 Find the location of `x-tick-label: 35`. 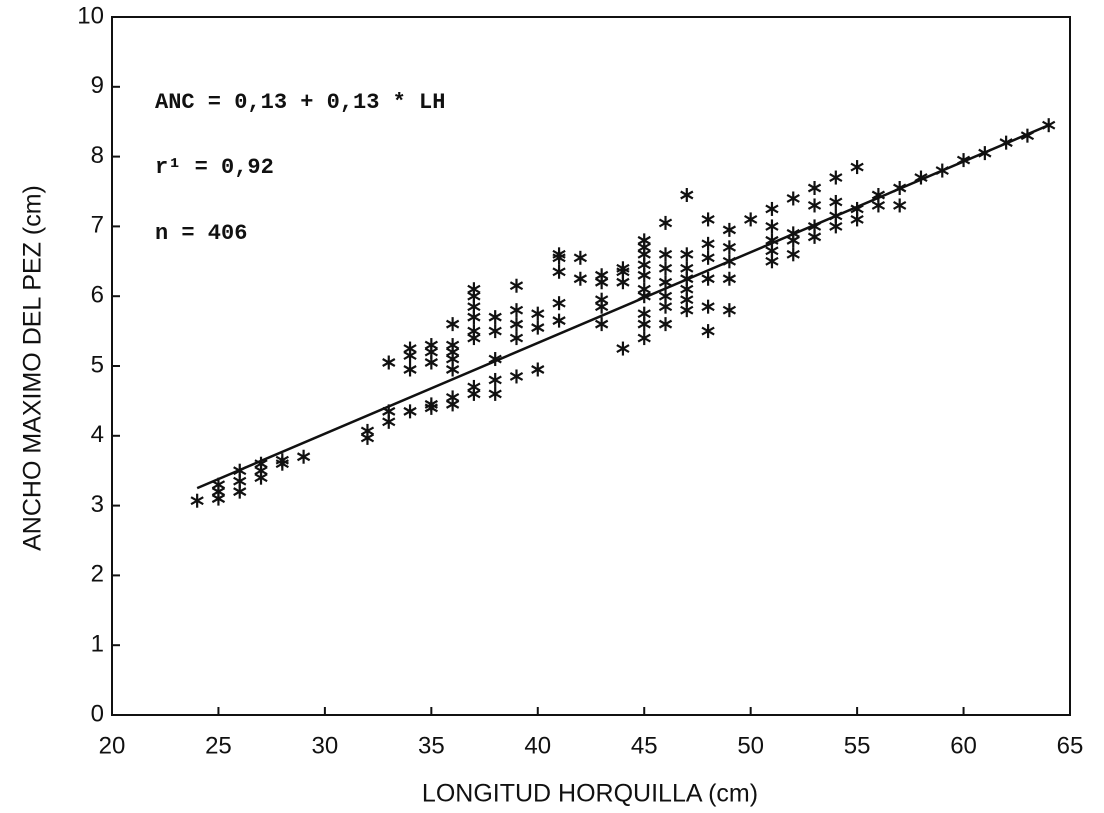

x-tick-label: 35 is located at coordinates (431, 745).